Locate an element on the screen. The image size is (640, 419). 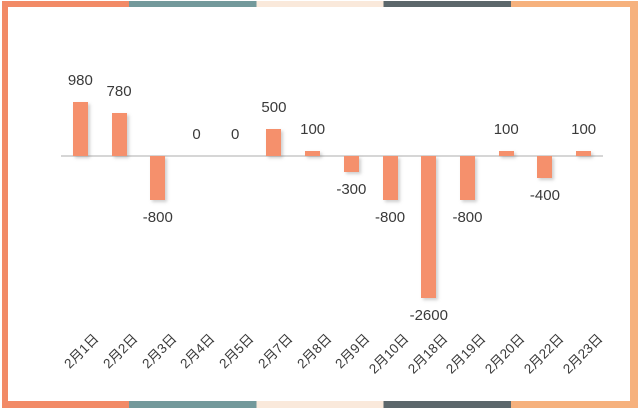
bar-value-label: -2600 is located at coordinates (428, 315).